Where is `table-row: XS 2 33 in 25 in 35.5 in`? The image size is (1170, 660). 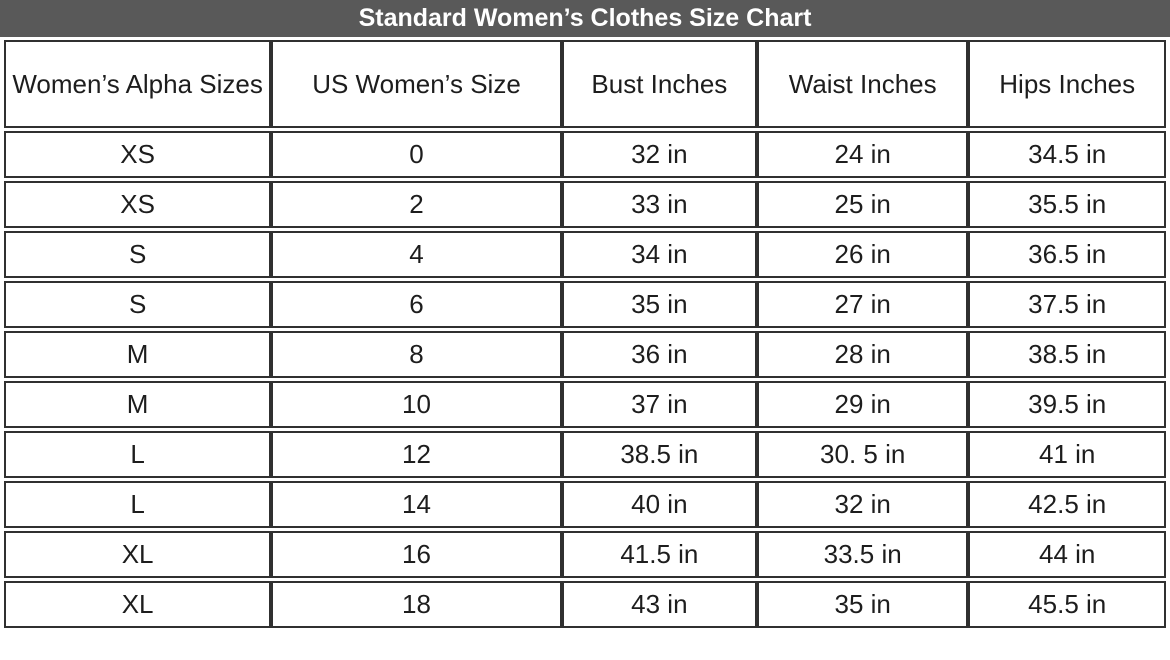 table-row: XS 2 33 in 25 in 35.5 in is located at coordinates (585, 204).